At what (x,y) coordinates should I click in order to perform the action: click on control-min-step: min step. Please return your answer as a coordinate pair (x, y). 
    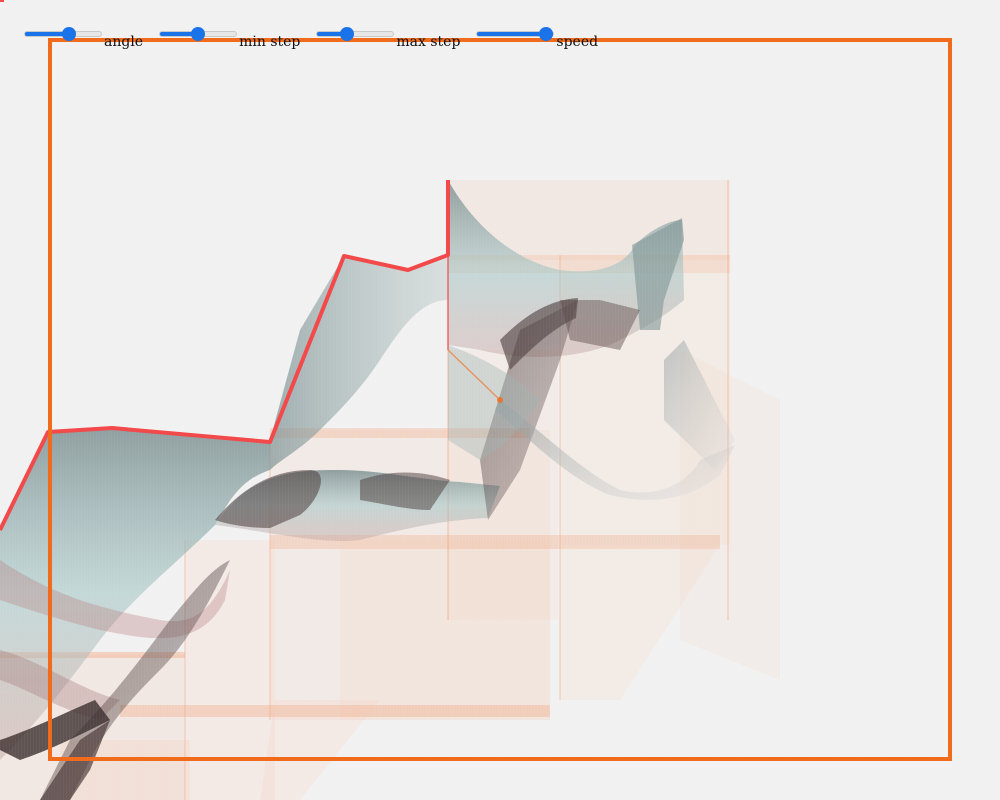
    Looking at the image, I should click on (229, 36).